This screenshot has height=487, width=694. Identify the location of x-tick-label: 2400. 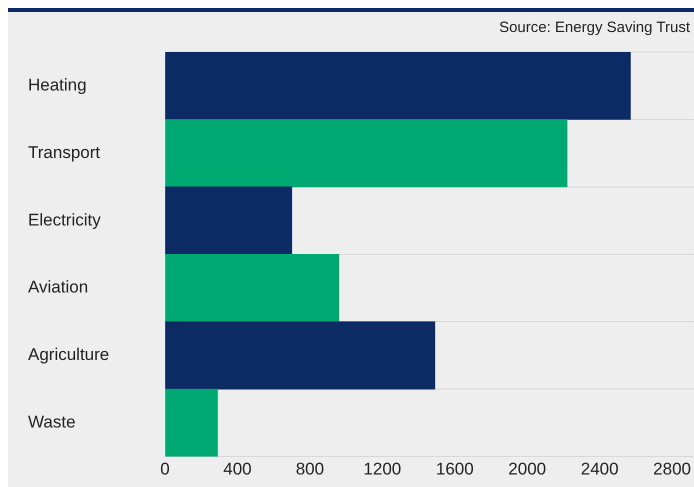
(599, 468).